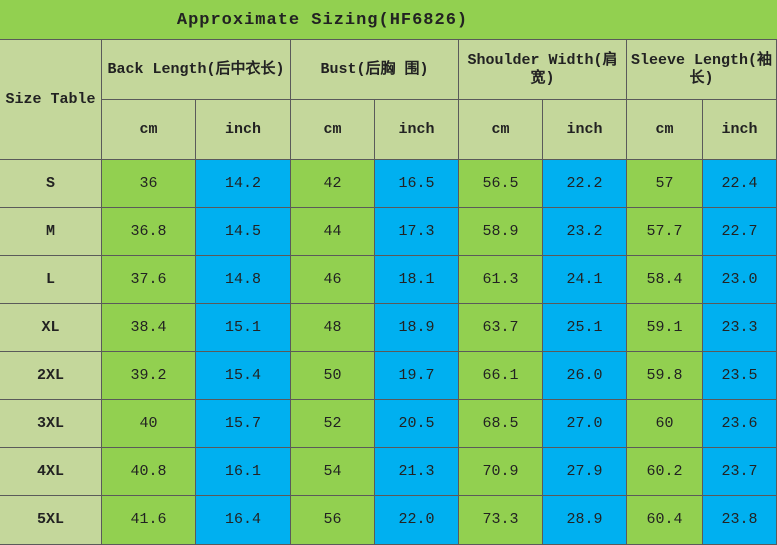  What do you see at coordinates (740, 376) in the screenshot?
I see `measurement: 23.5` at bounding box center [740, 376].